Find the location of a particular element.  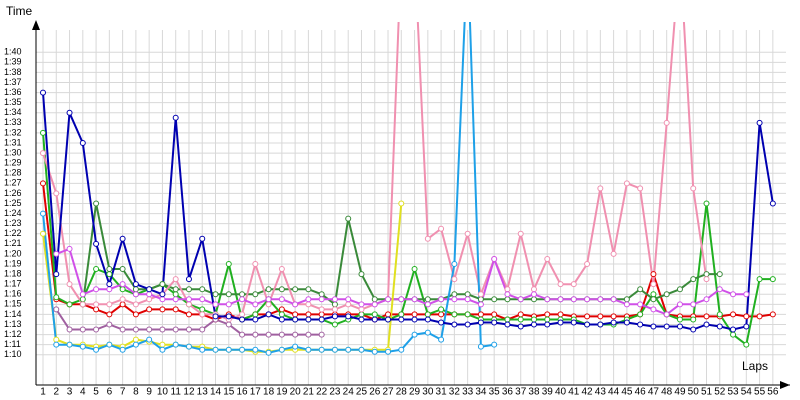

x-tick-label: 36 is located at coordinates (508, 392).